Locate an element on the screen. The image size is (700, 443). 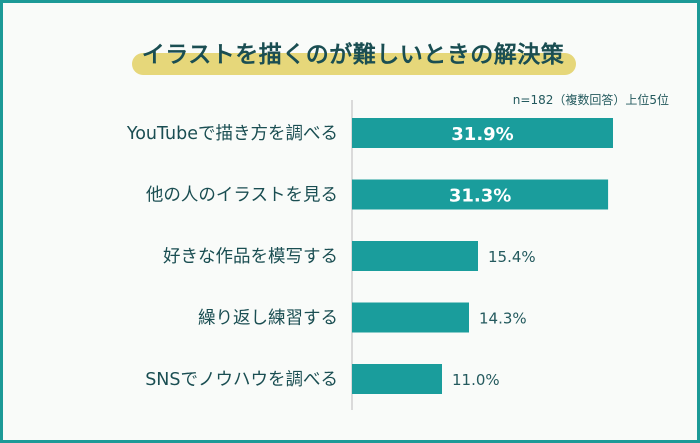
category-label: 繰り返し練習する is located at coordinates (268, 319).